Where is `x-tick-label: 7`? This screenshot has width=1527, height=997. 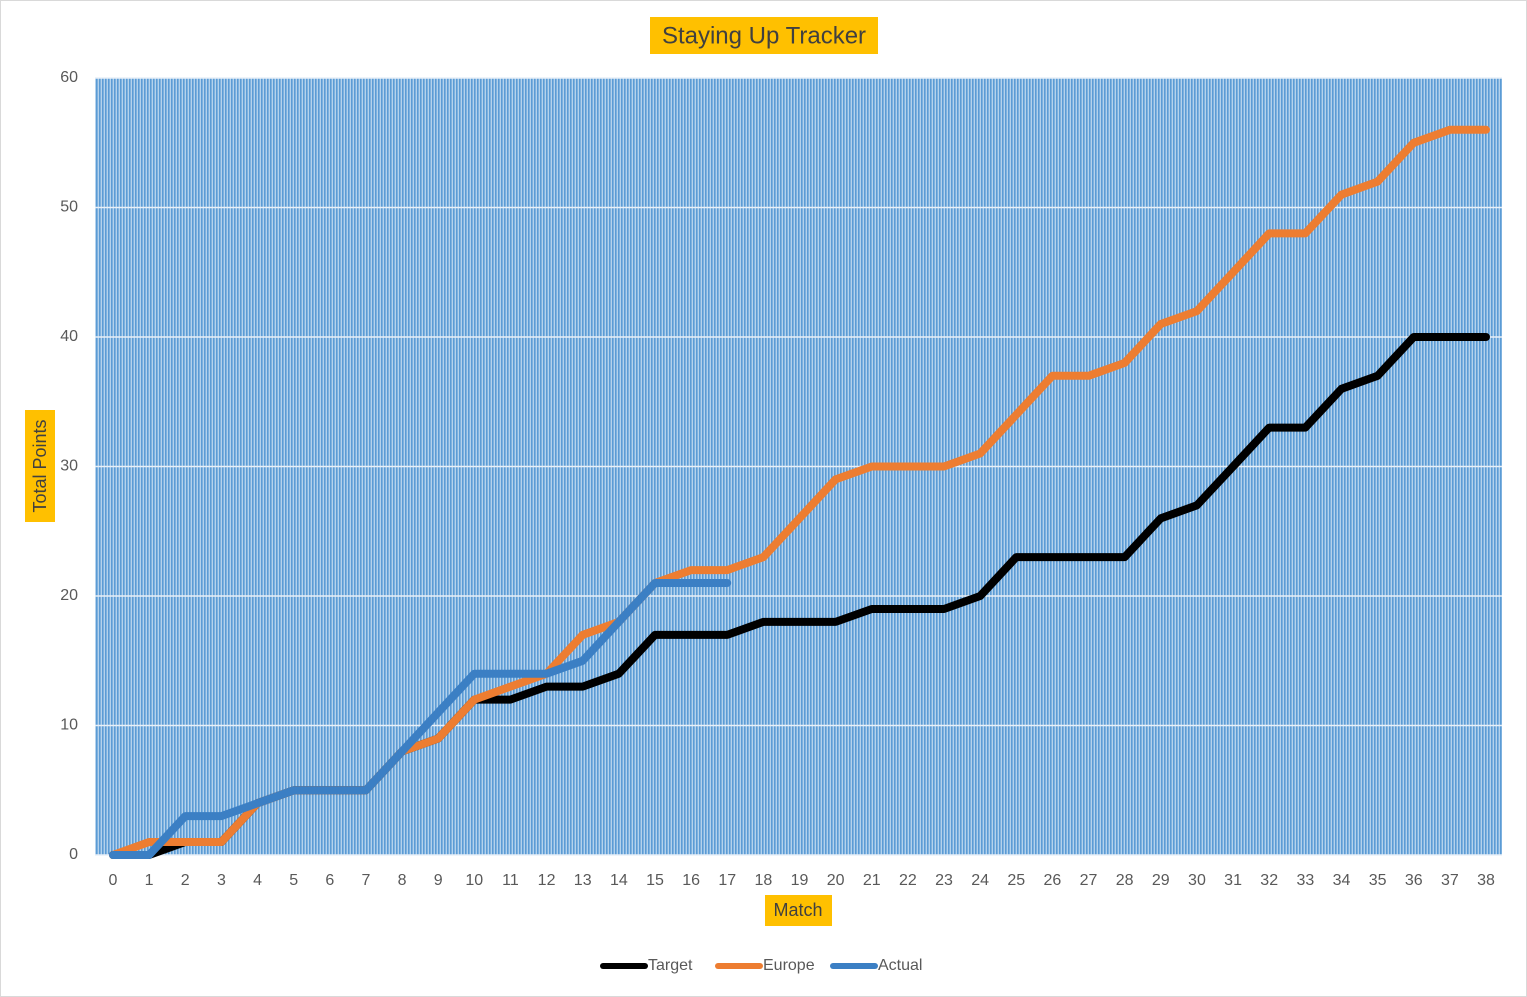 x-tick-label: 7 is located at coordinates (365, 880).